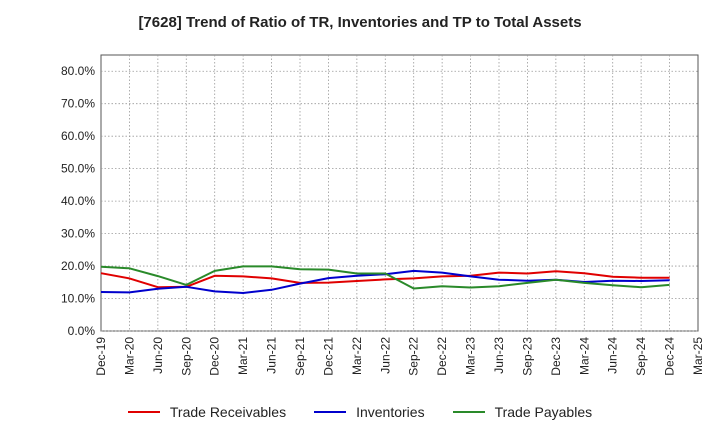 The height and width of the screenshot is (440, 720). I want to click on x-tick-label: Sep-21, so click(300, 356).